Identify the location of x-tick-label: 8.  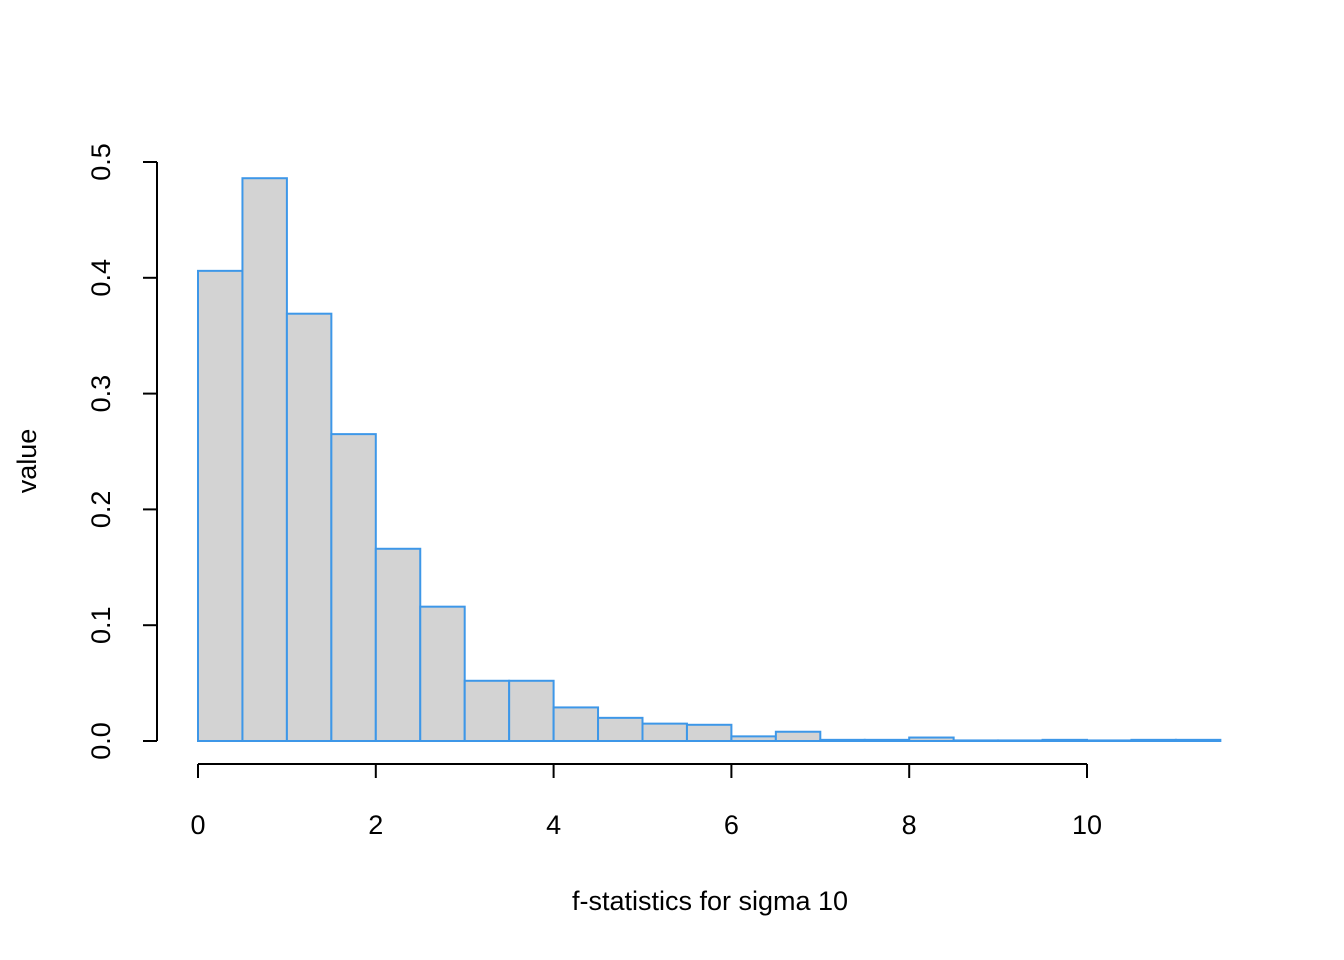
(909, 825).